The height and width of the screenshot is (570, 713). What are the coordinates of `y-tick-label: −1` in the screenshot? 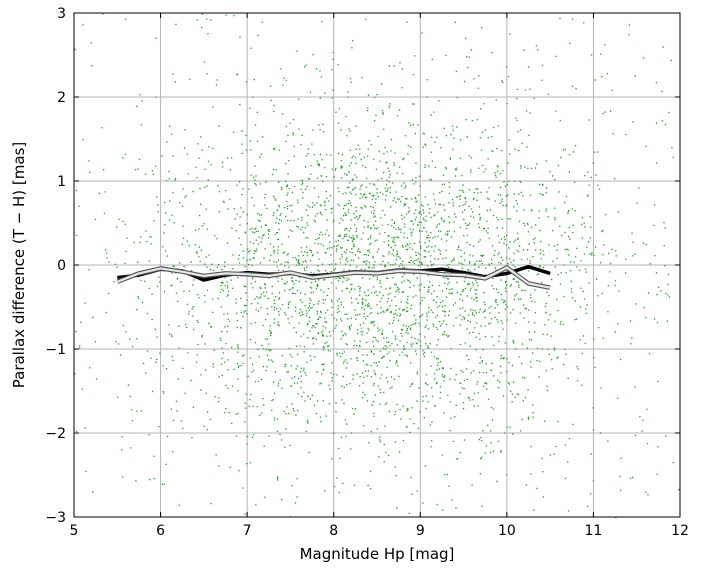 It's located at (55, 350).